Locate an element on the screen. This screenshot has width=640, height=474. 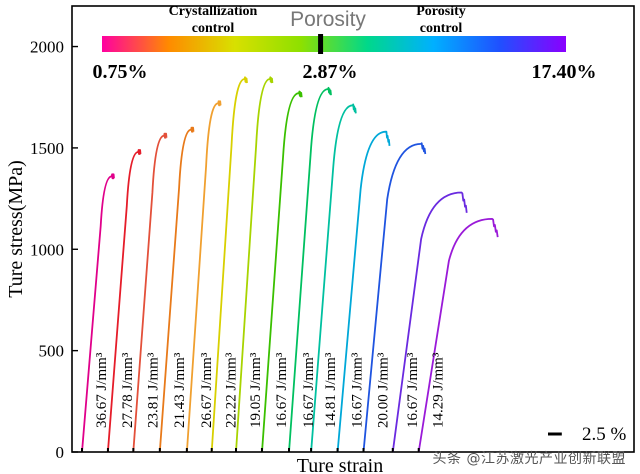
series-label: 27.78 J/mm³ is located at coordinates (128, 390).